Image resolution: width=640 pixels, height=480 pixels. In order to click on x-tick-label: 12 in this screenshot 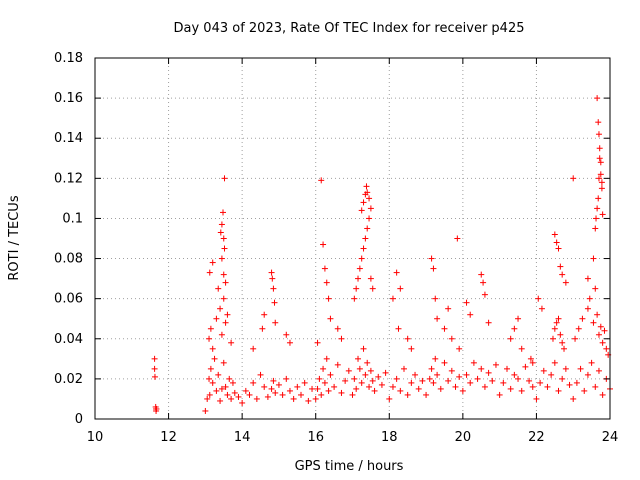, I will do `click(168, 437)`.